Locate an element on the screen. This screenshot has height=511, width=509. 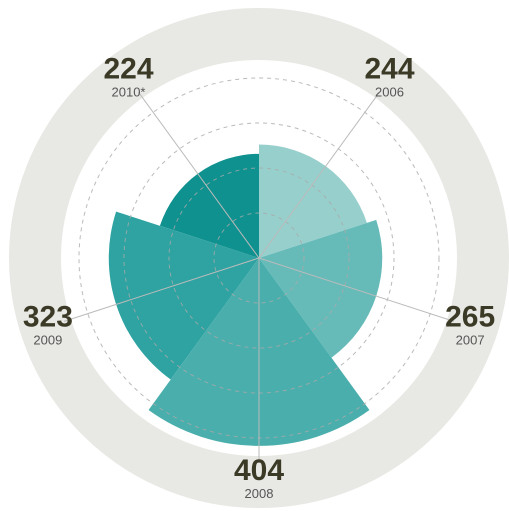
value-label: 265 is located at coordinates (470, 317).